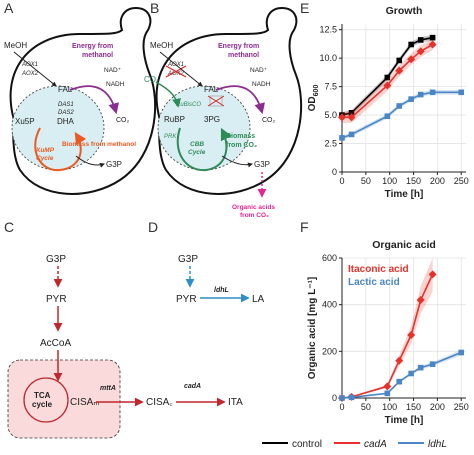 Image resolution: width=474 pixels, height=455 pixels. What do you see at coordinates (15, 45) in the screenshot?
I see `meoh-label-a: MeOH` at bounding box center [15, 45].